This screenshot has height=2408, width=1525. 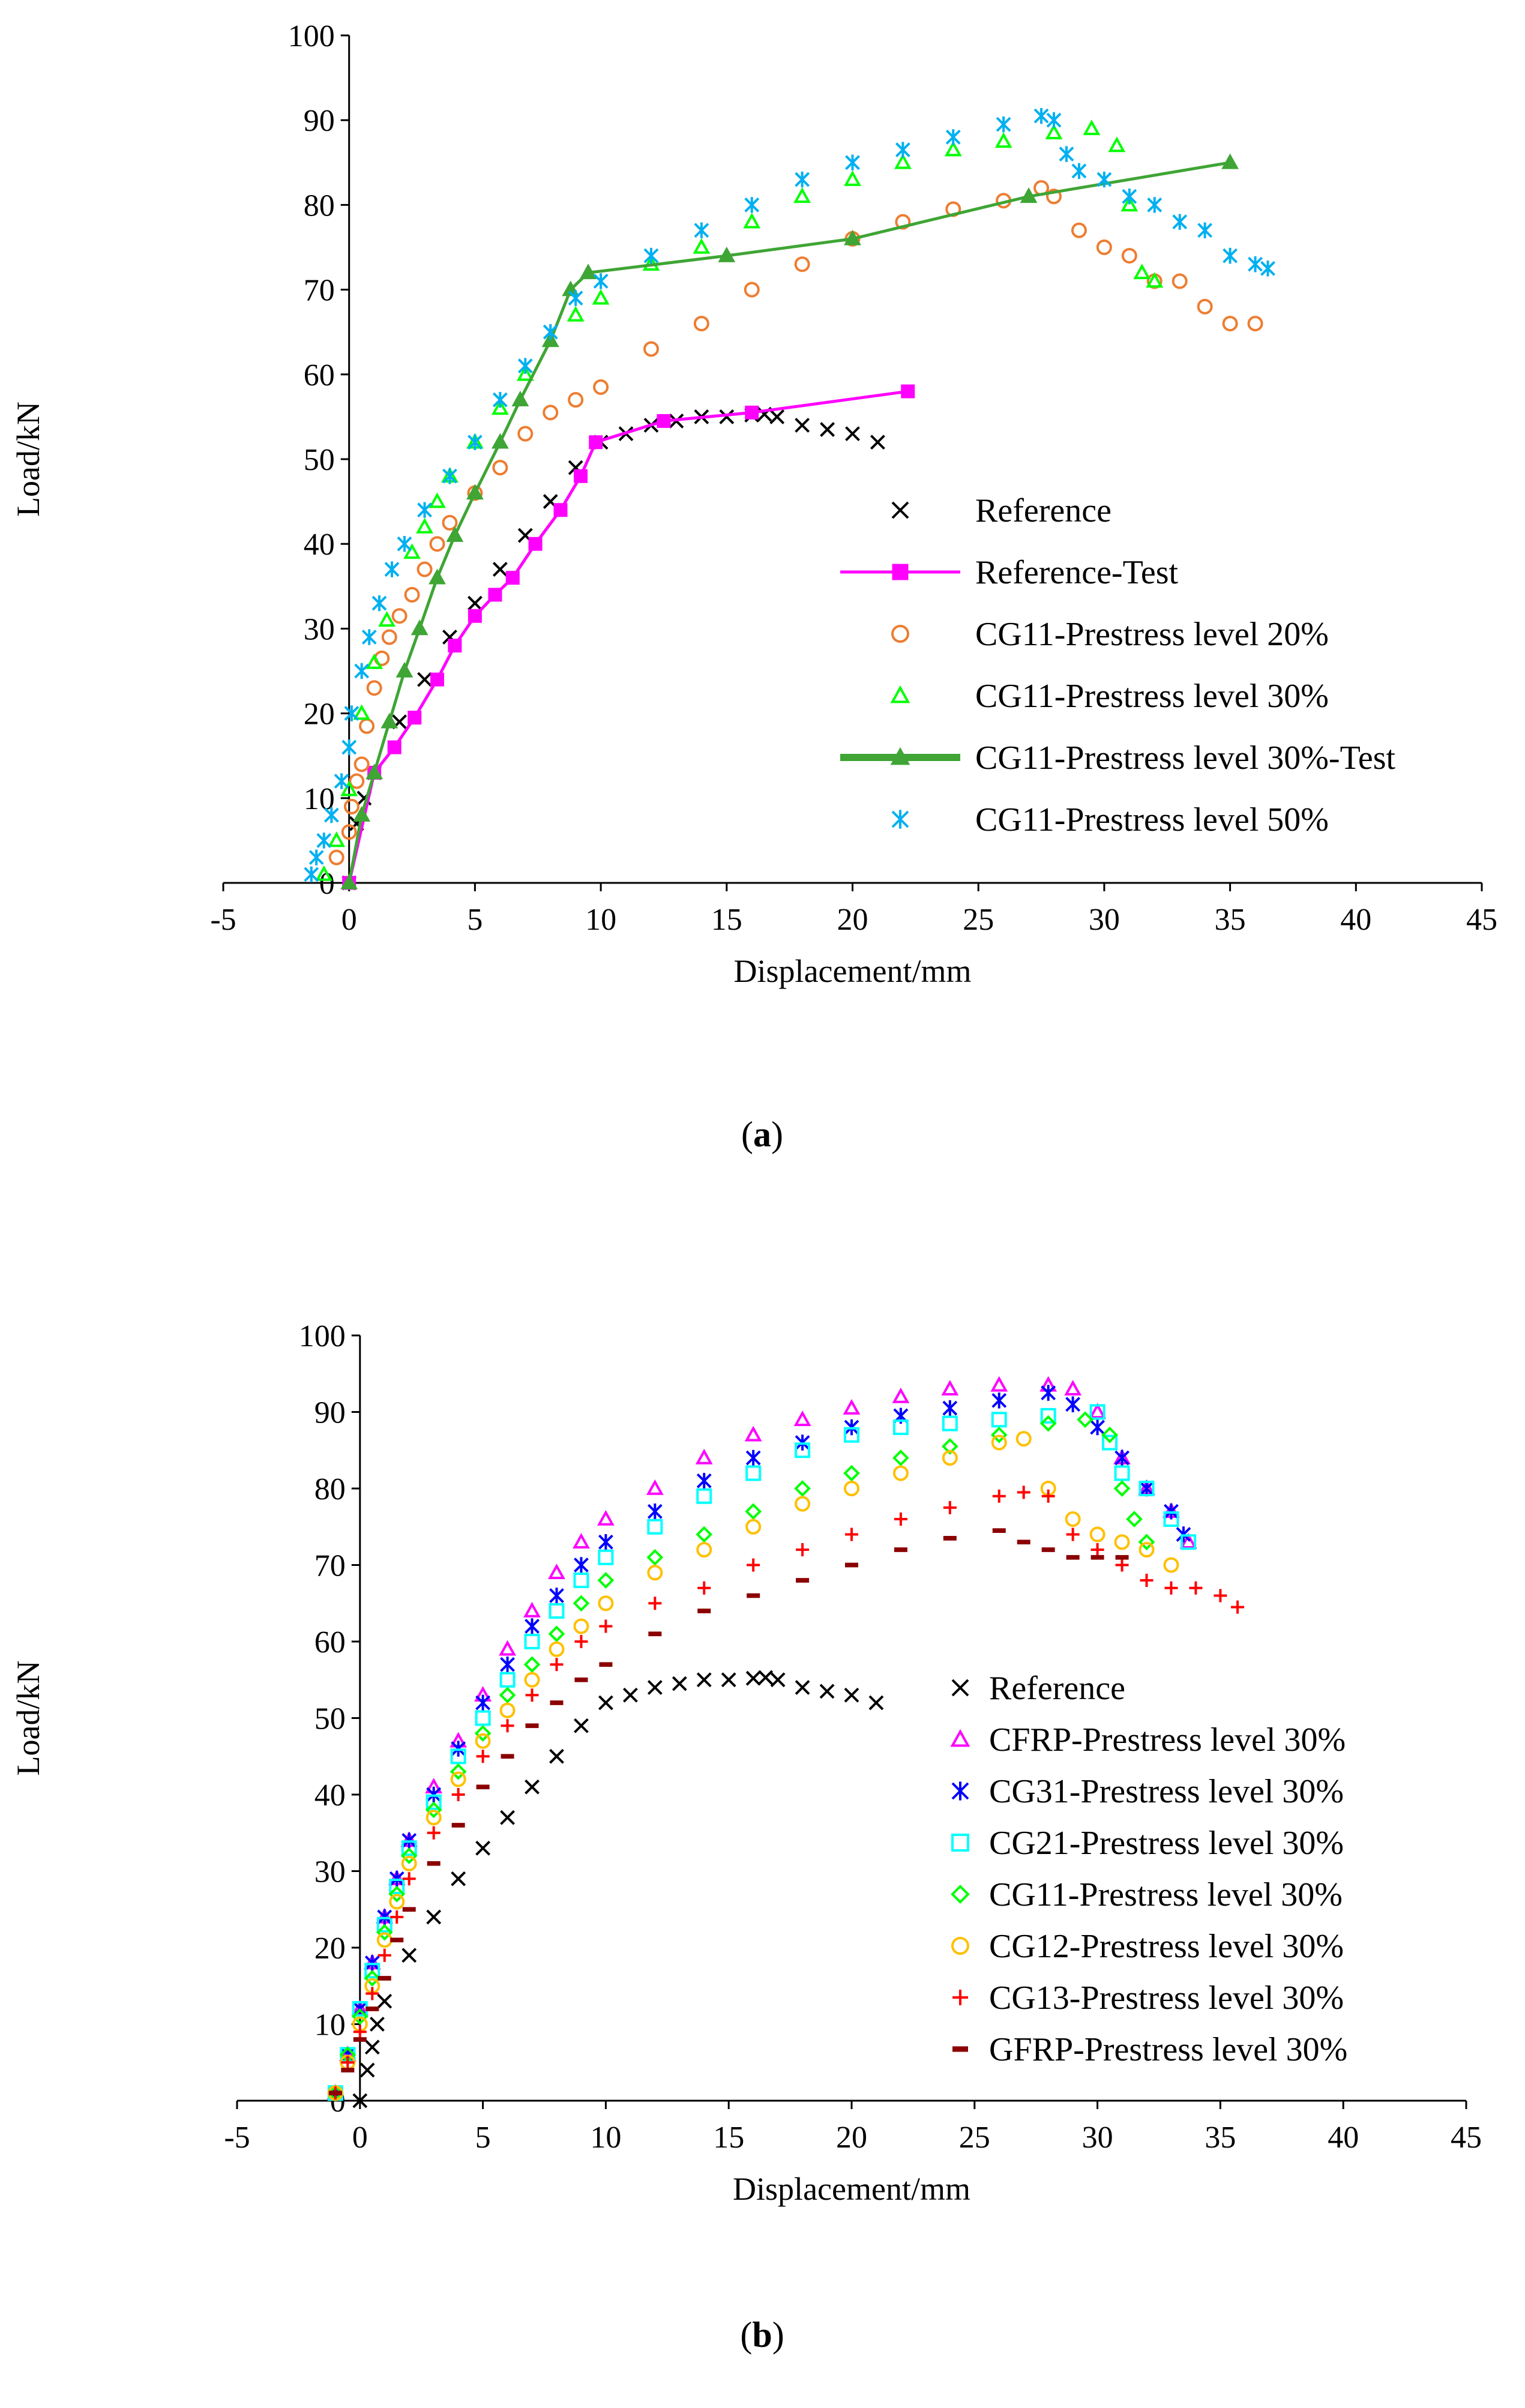 I want to click on panel-label: (b), so click(x=762, y=2335).